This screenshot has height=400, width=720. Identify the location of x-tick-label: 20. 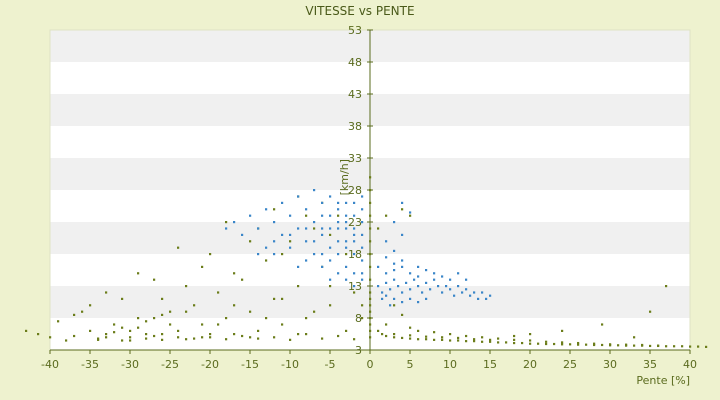
(530, 364).